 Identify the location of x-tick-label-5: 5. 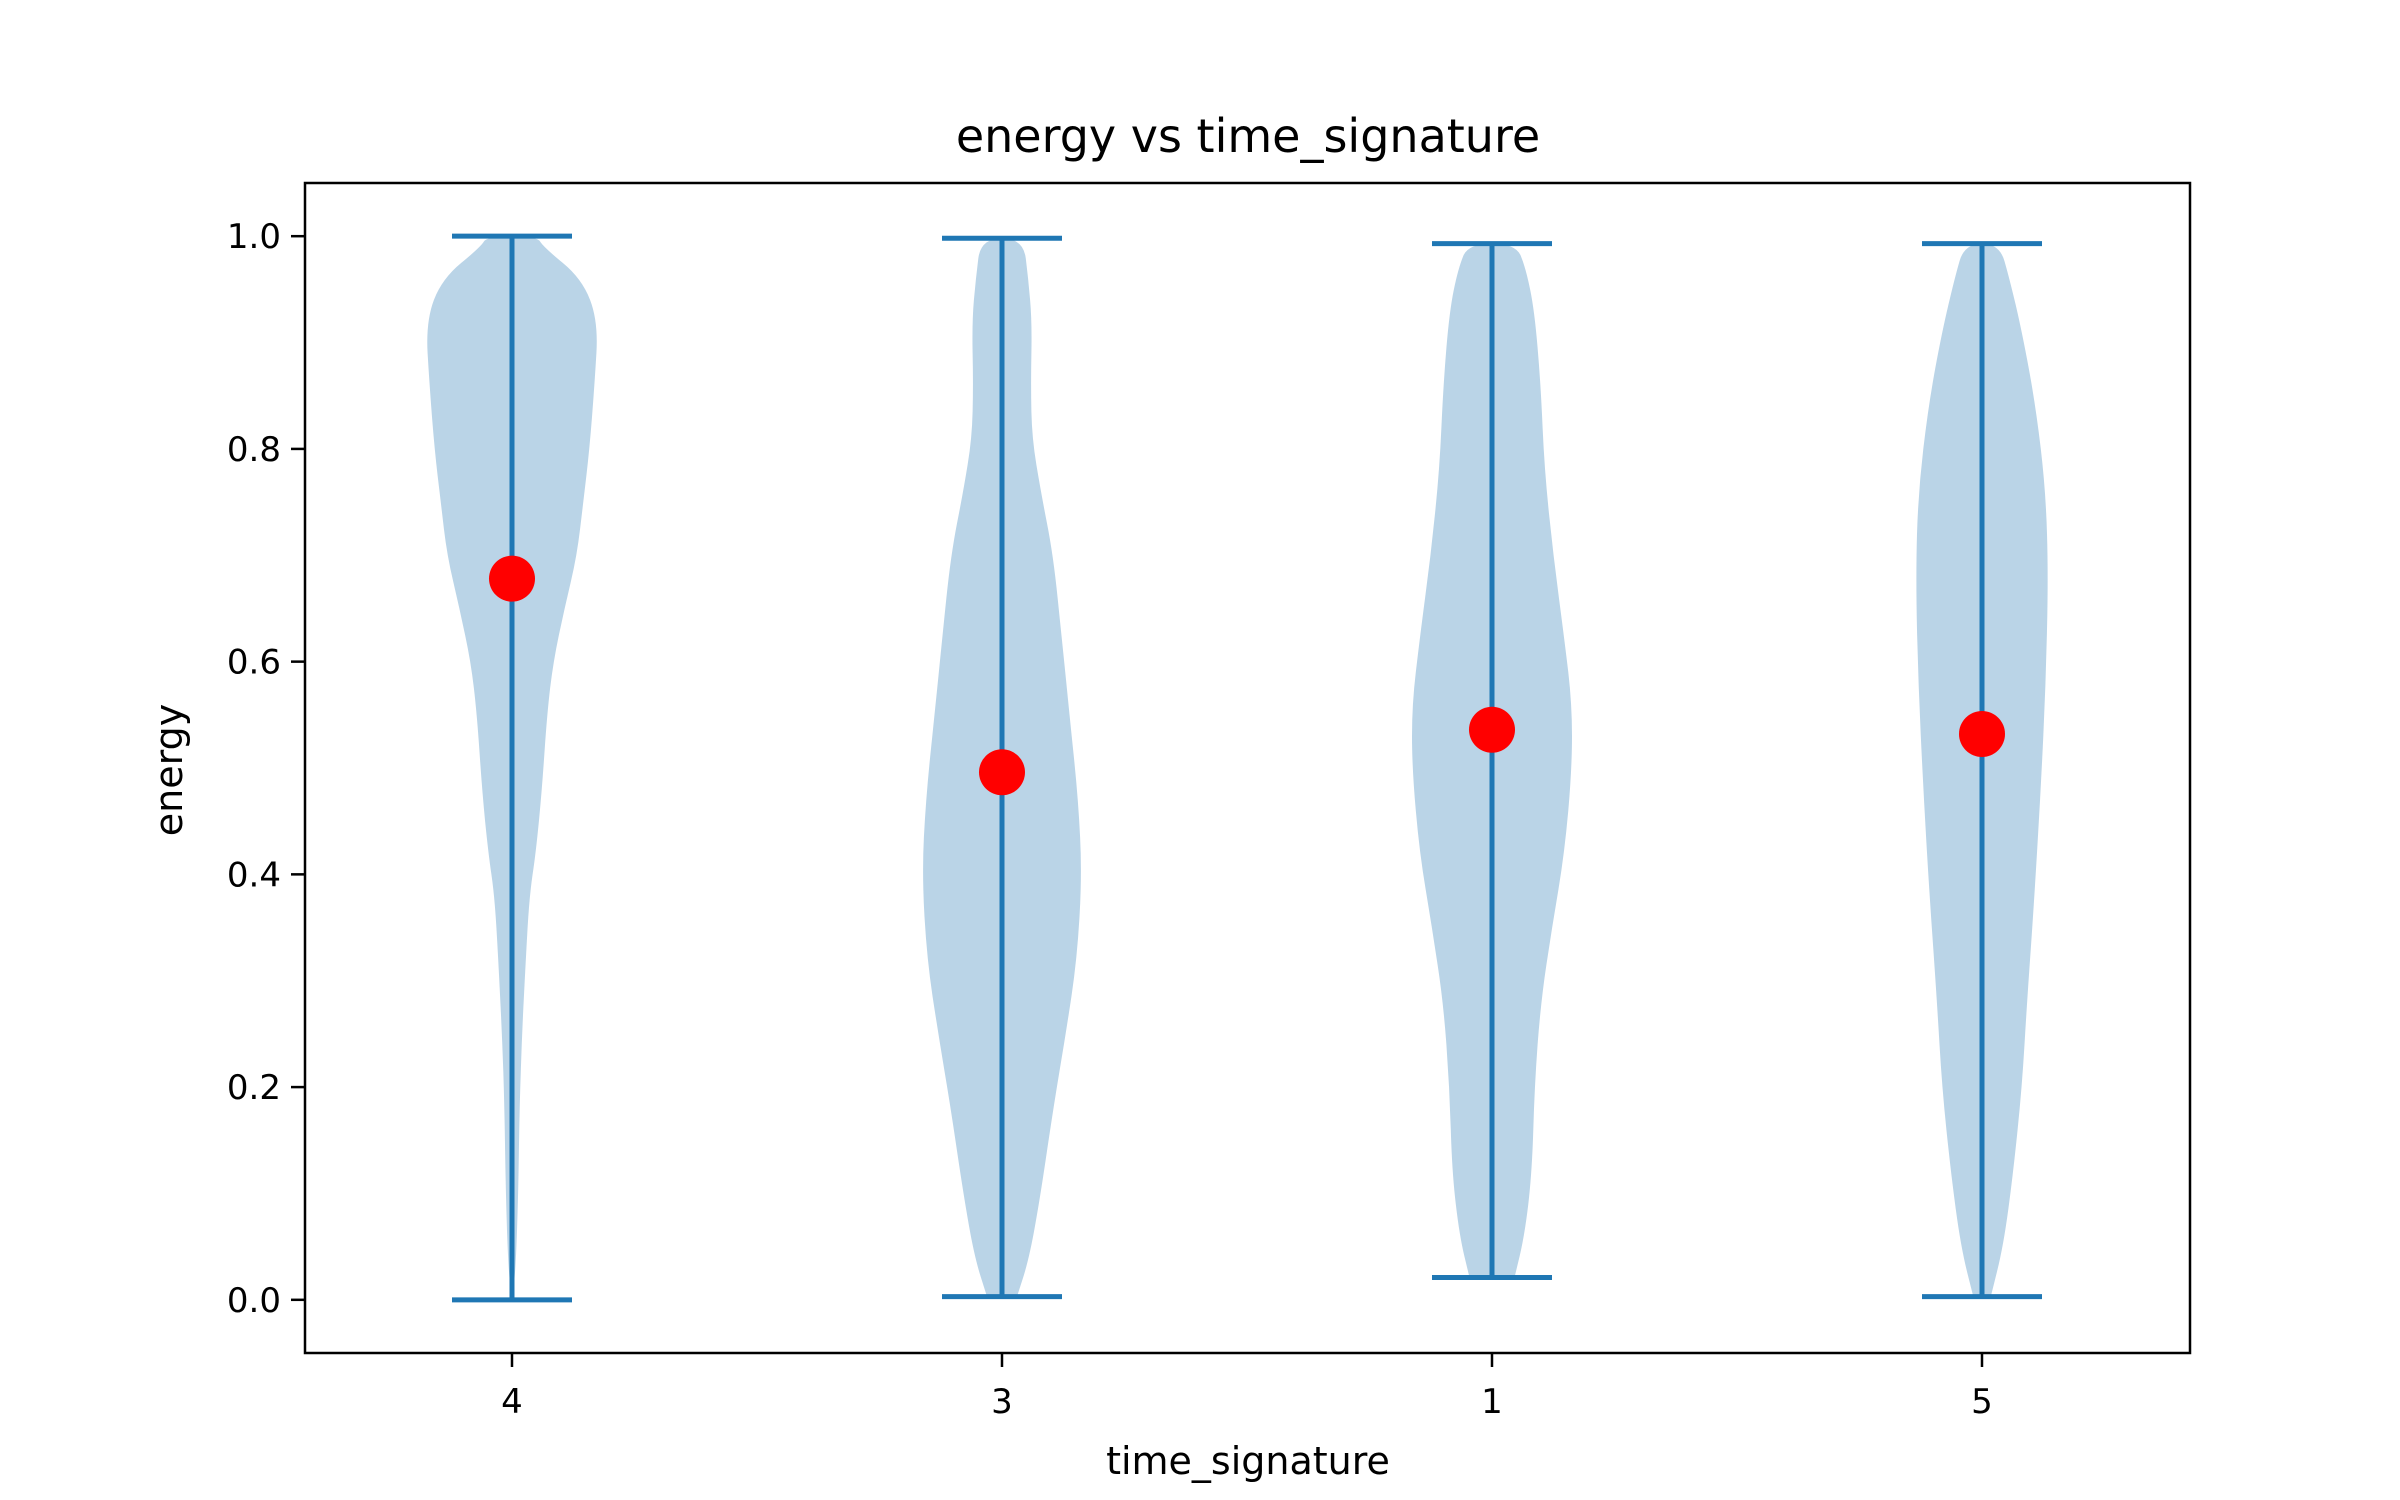
(1982, 1402).